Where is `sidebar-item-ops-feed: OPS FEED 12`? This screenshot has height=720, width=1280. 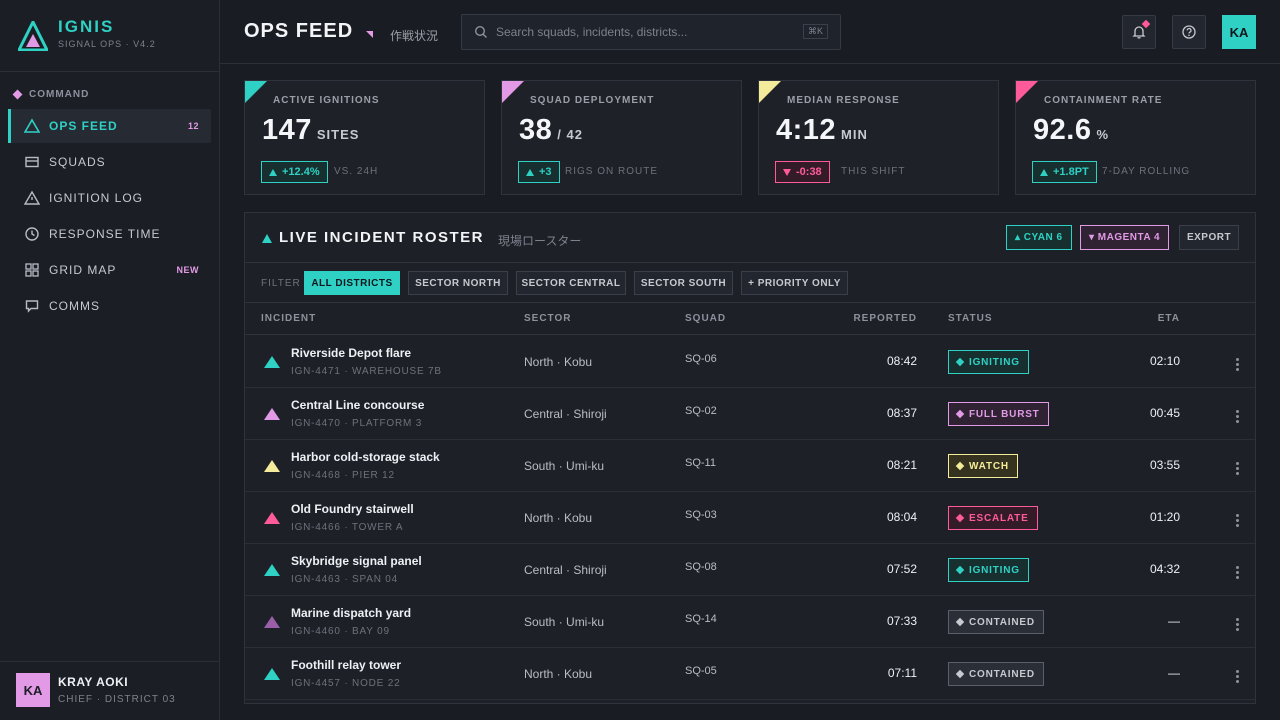
sidebar-item-ops-feed: OPS FEED 12 is located at coordinates (109, 126).